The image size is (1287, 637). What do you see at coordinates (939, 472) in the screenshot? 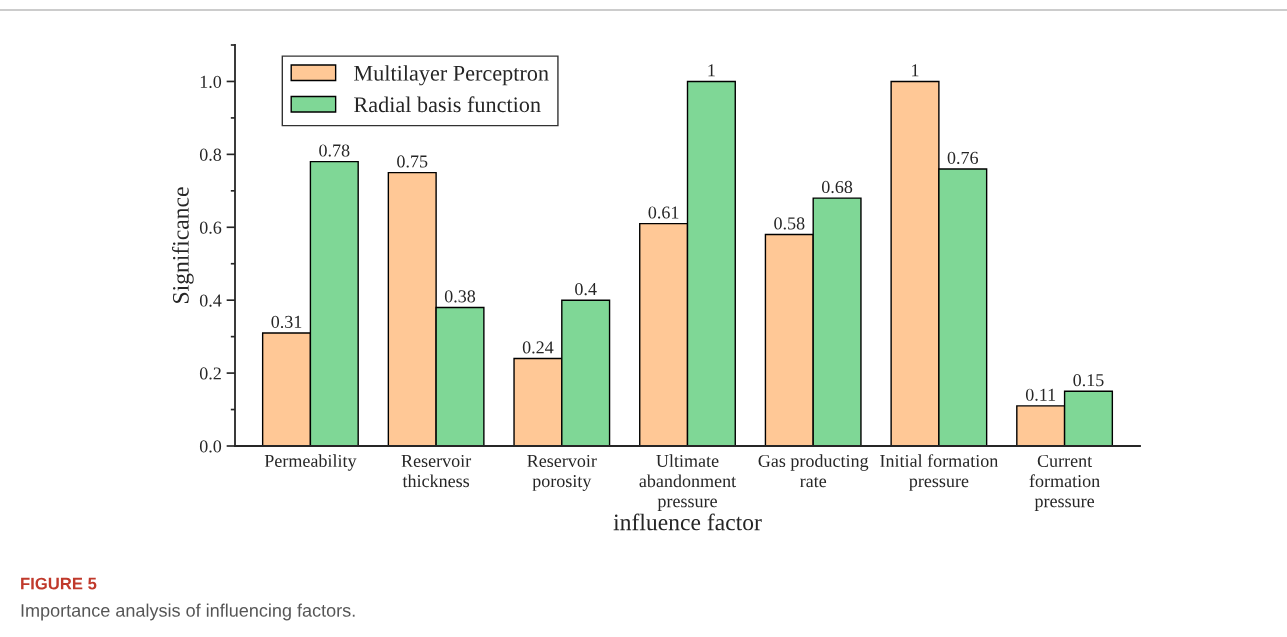
I see `x-tick-label: Initial formation pressure` at bounding box center [939, 472].